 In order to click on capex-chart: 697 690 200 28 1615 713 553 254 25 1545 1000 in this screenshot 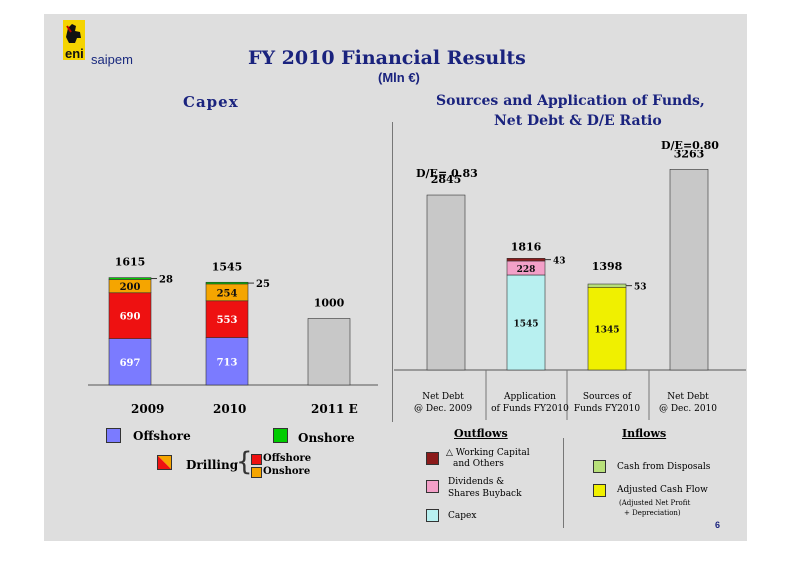, I will do `click(233, 321)`.